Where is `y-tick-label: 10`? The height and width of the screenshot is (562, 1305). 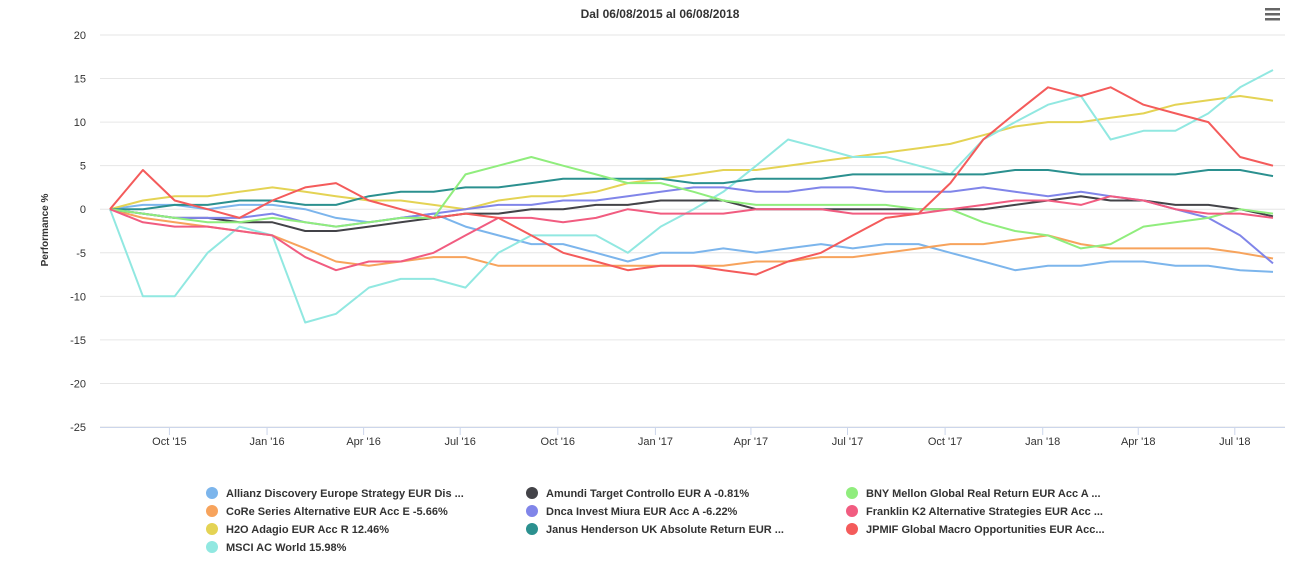 y-tick-label: 10 is located at coordinates (80, 123).